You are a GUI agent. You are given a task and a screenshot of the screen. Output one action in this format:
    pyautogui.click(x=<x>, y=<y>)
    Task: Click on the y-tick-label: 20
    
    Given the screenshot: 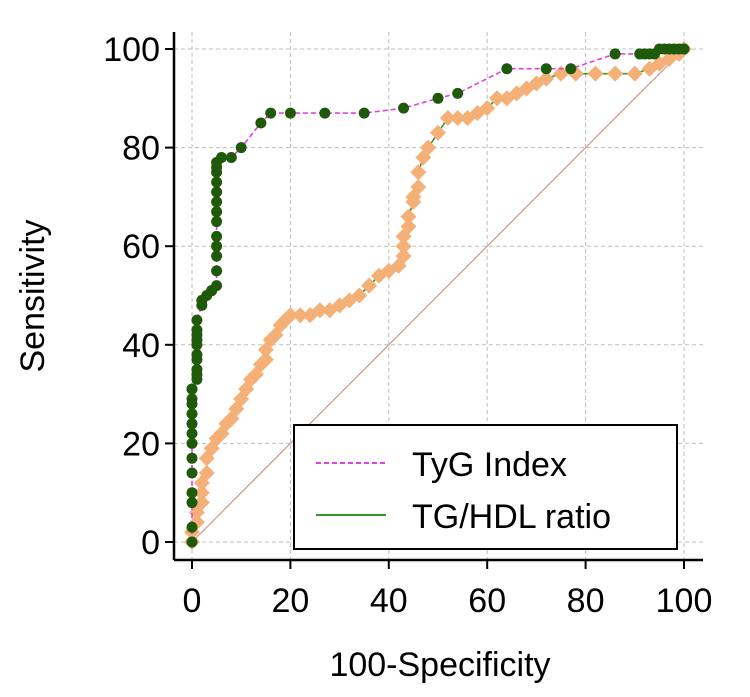 What is the action you would take?
    pyautogui.click(x=141, y=444)
    